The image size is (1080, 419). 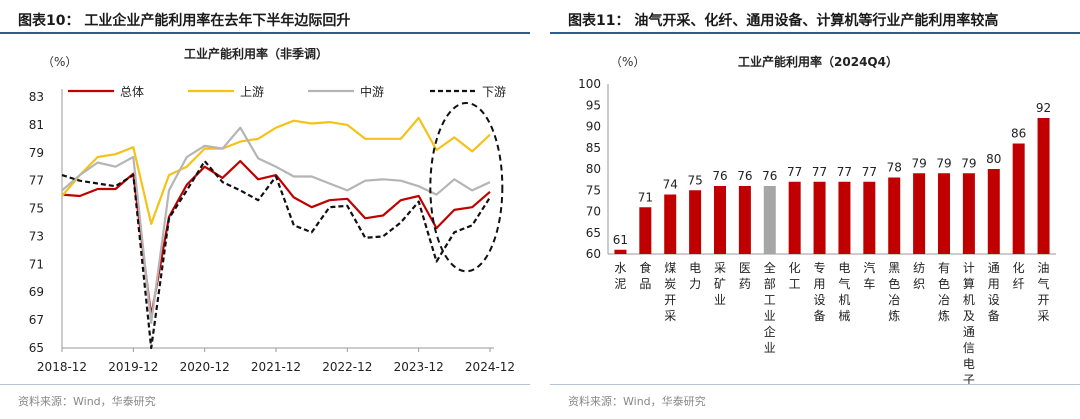 What do you see at coordinates (252, 92) in the screenshot?
I see `legend-label: 上游` at bounding box center [252, 92].